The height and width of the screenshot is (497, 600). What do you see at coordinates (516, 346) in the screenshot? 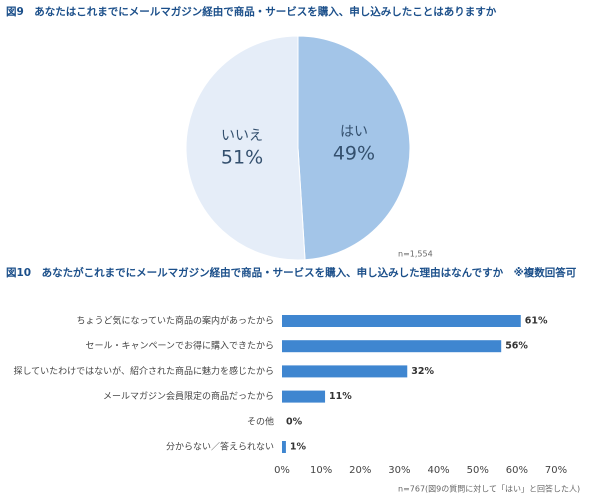
I see `value-label: 56%` at bounding box center [516, 346].